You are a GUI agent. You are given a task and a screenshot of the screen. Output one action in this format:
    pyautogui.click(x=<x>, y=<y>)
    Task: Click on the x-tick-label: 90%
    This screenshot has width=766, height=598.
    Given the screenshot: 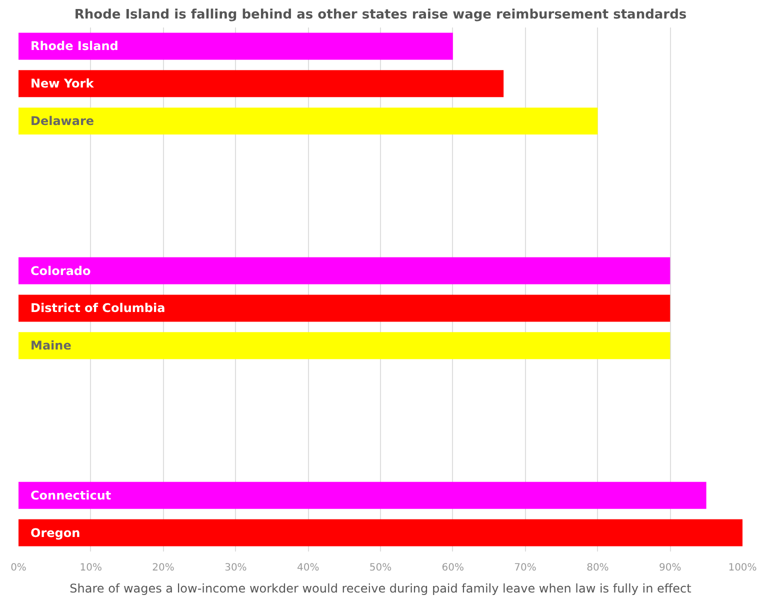 What is the action you would take?
    pyautogui.click(x=670, y=568)
    